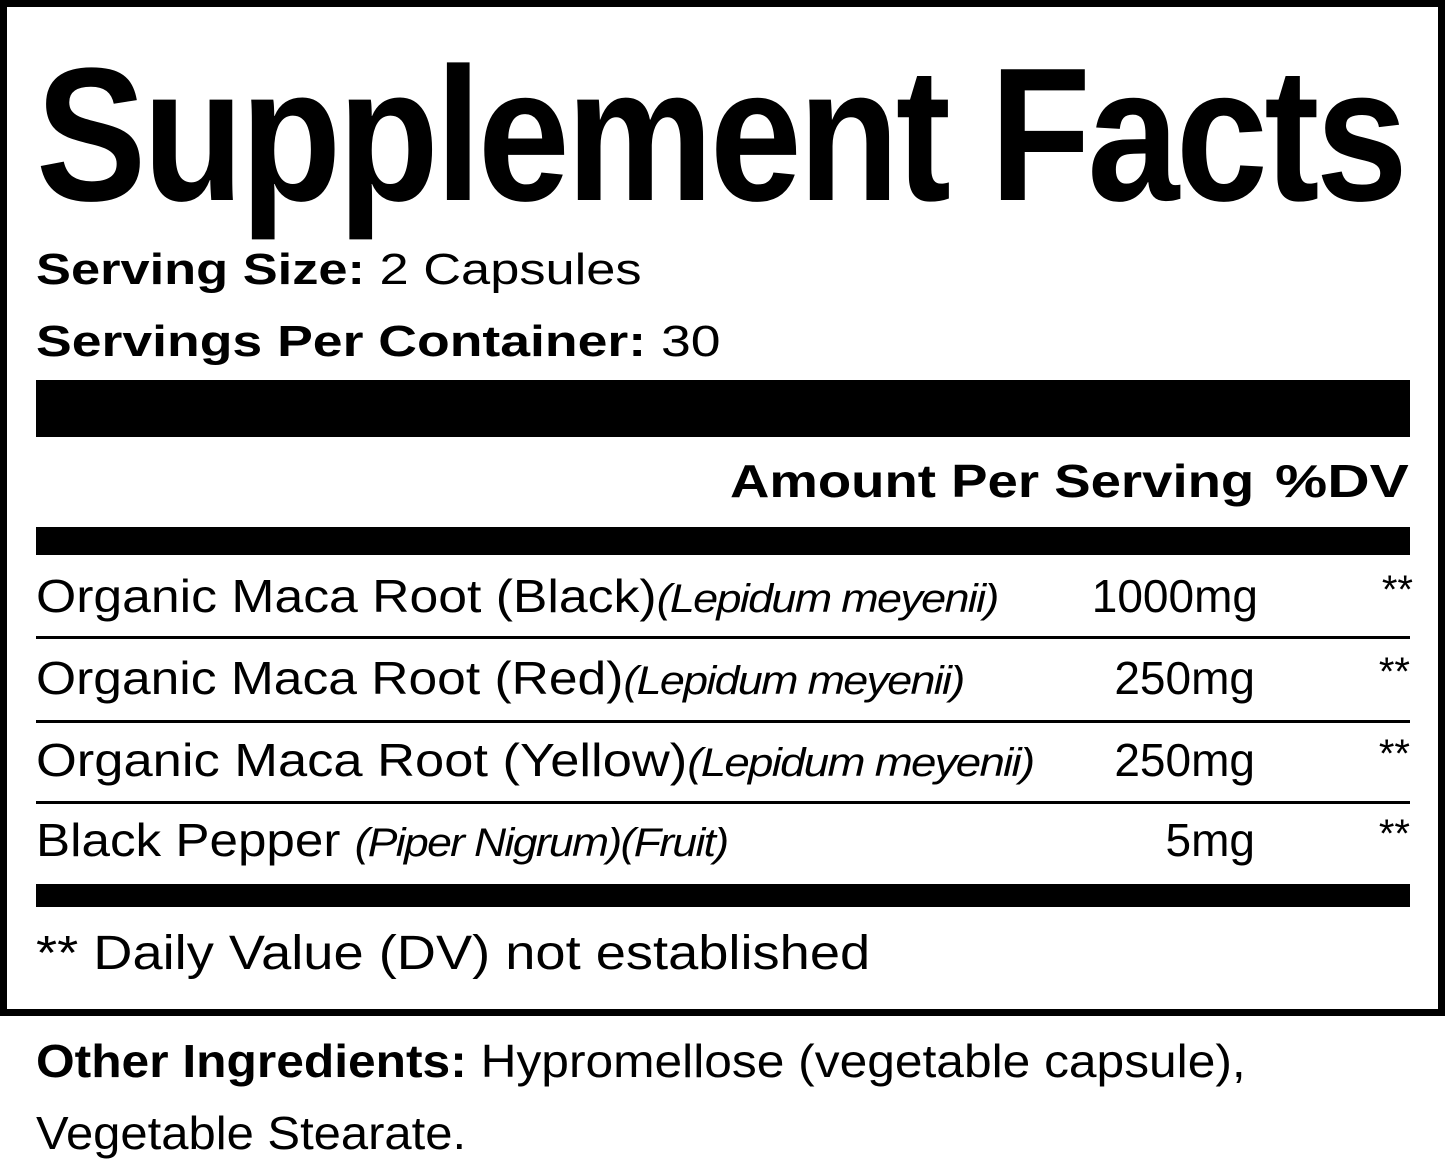 This screenshot has width=1445, height=1166. Describe the element at coordinates (251, 1133) in the screenshot. I see `other-ingredients-line2: Vegetable Stearate.` at that location.